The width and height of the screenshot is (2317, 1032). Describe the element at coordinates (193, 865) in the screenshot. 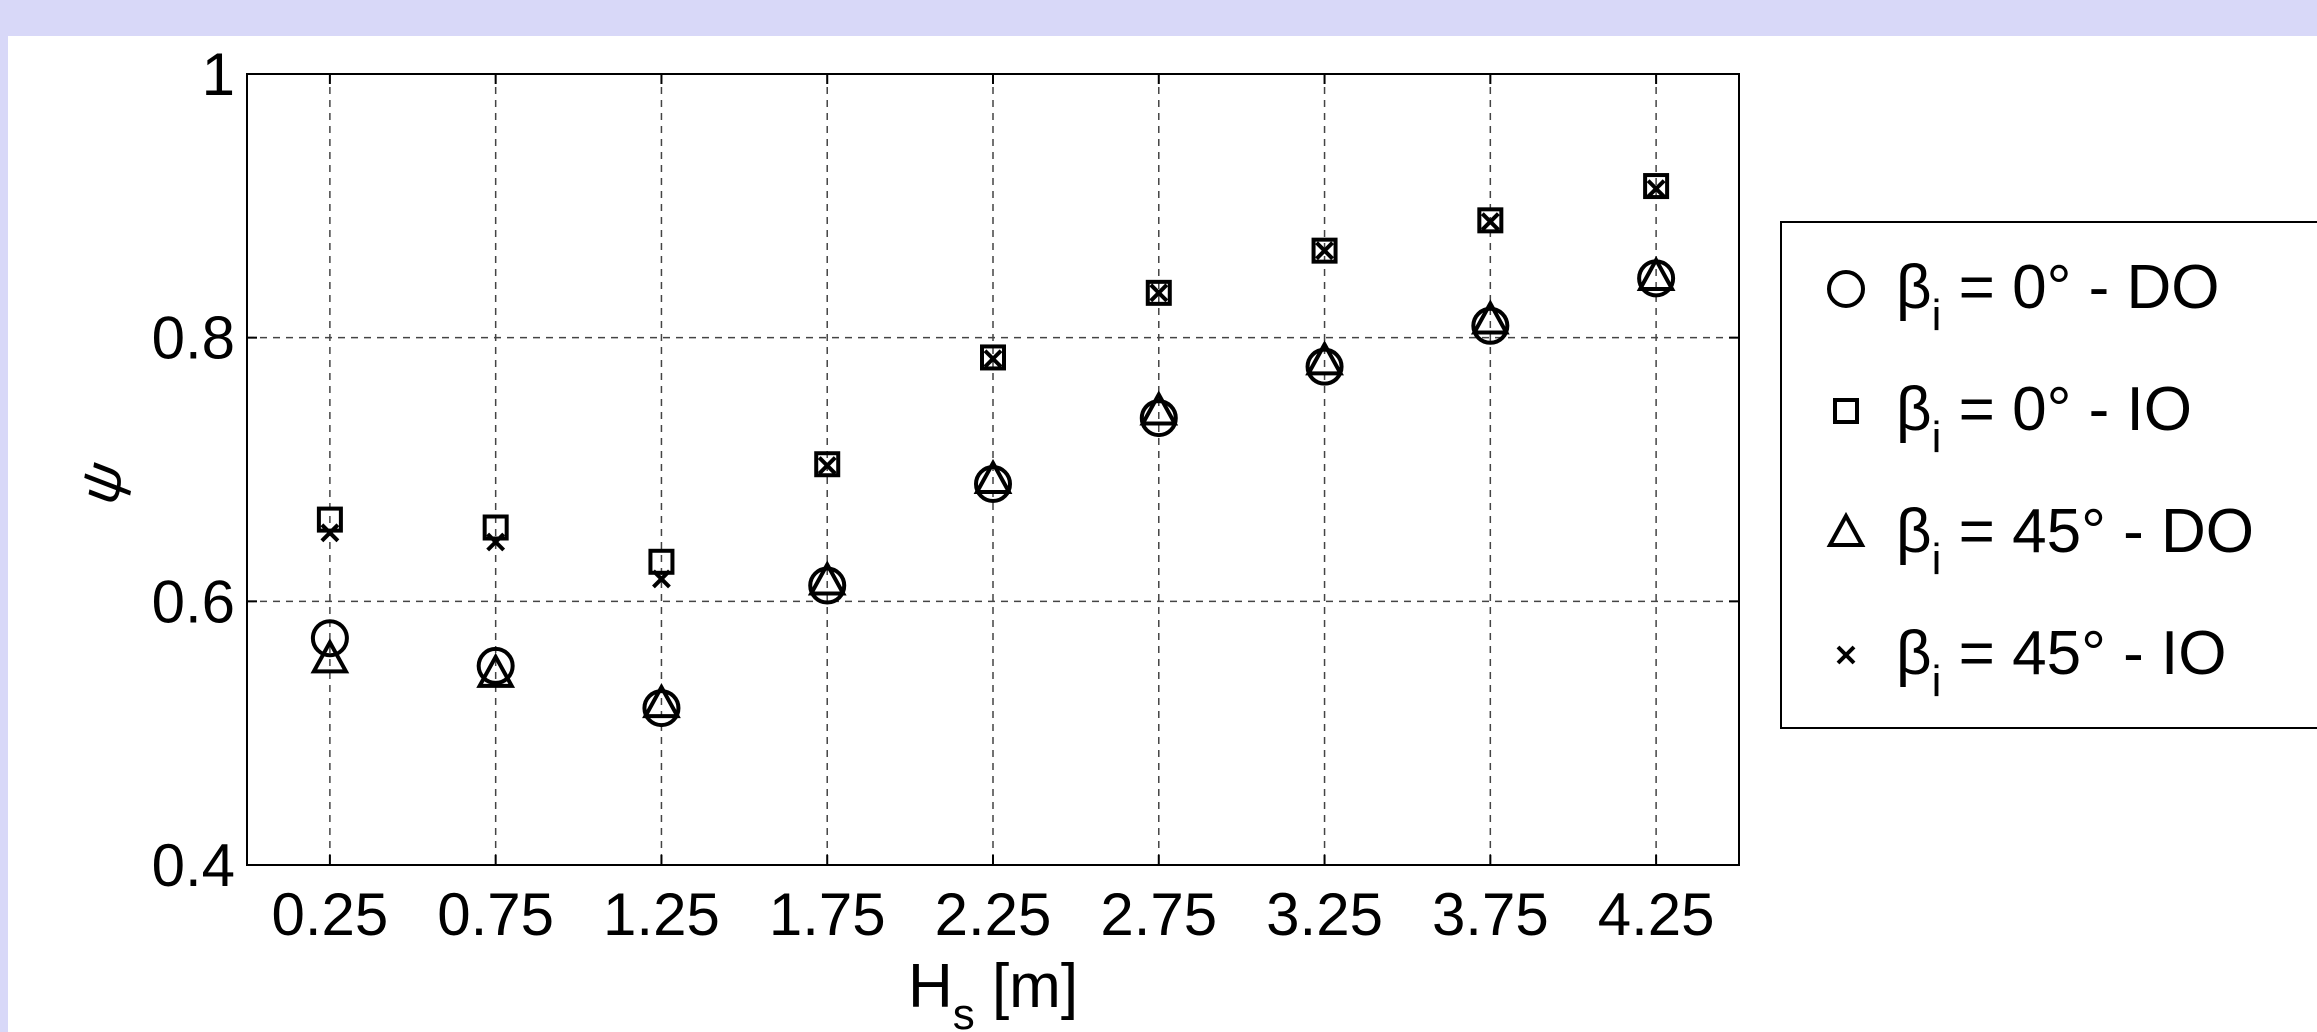

I see `y-tick-label: 0.4` at that location.